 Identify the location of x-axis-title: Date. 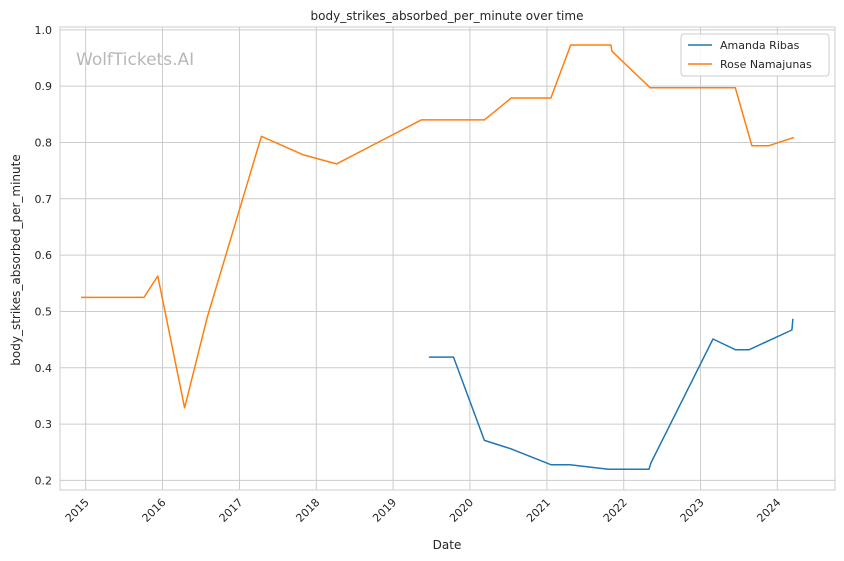
(447, 545).